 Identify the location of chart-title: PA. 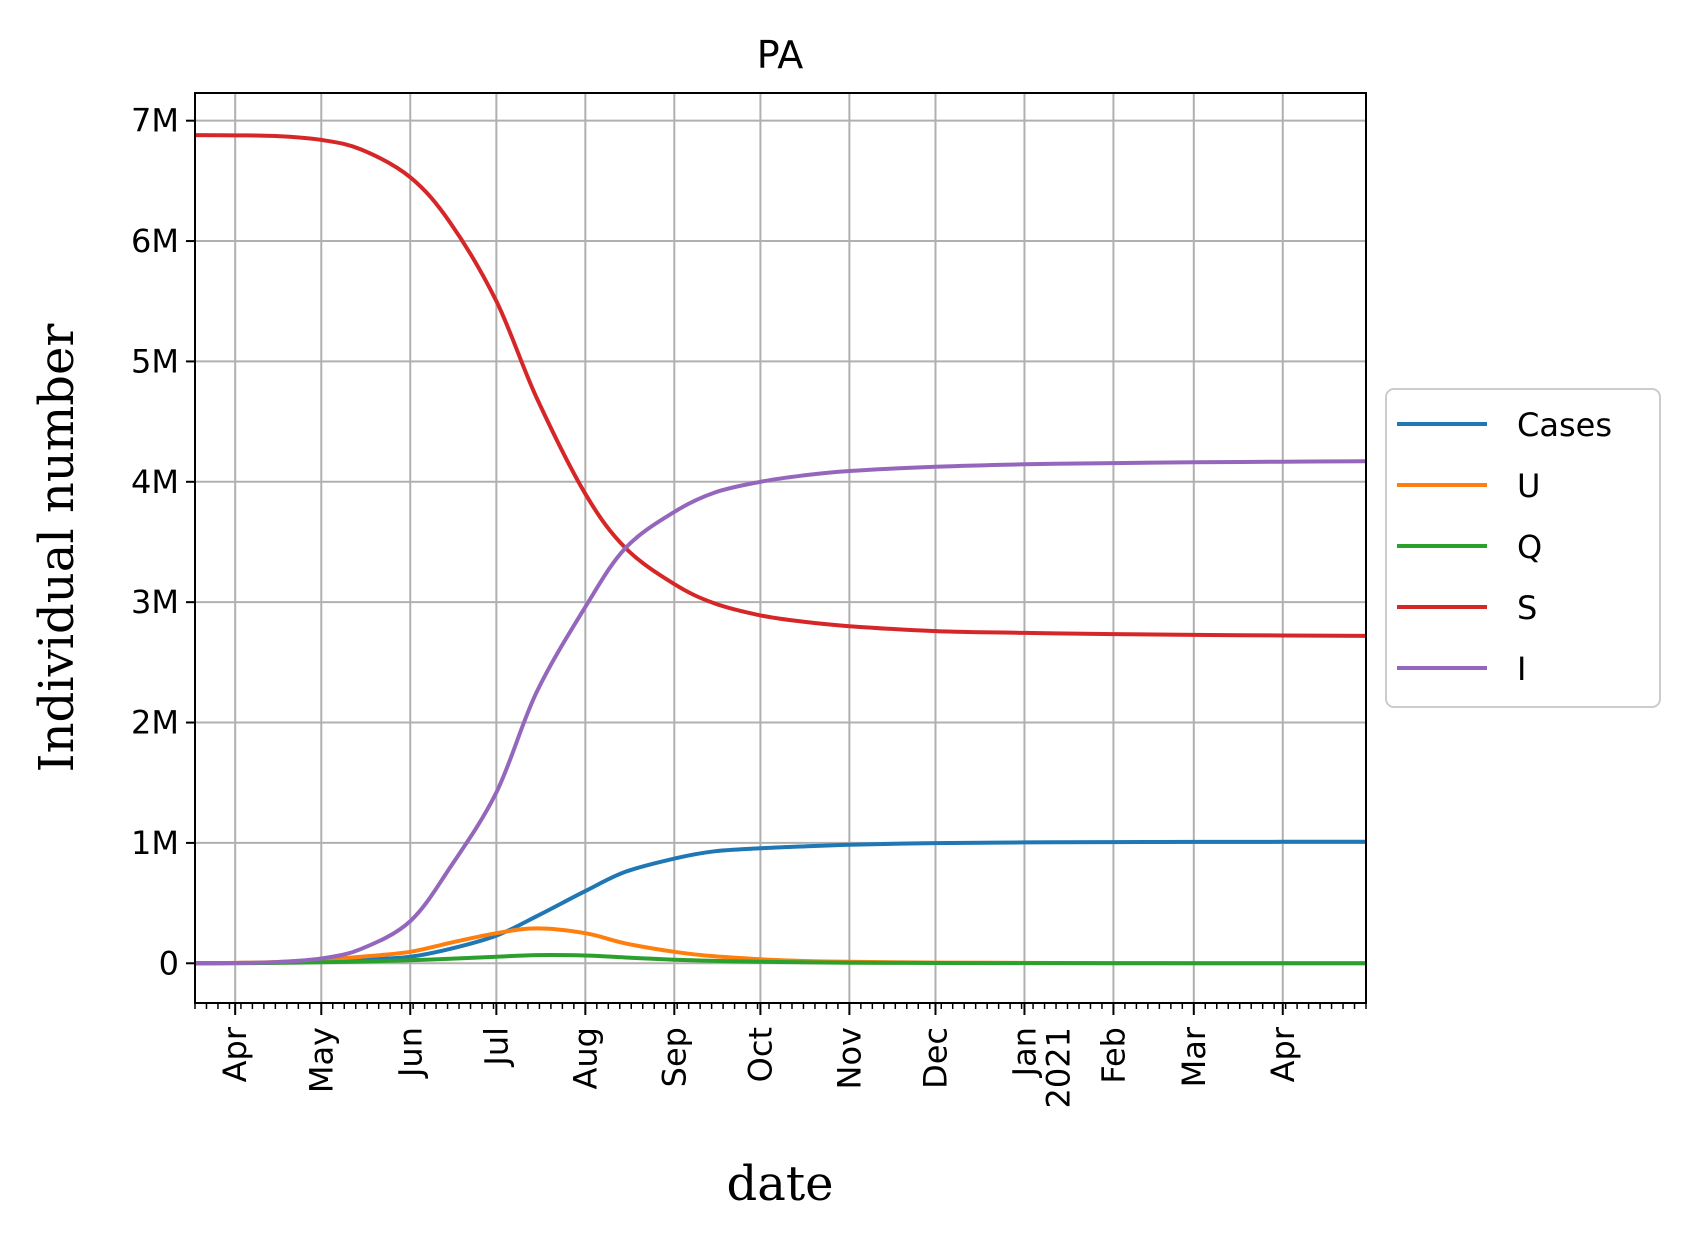
(780, 55).